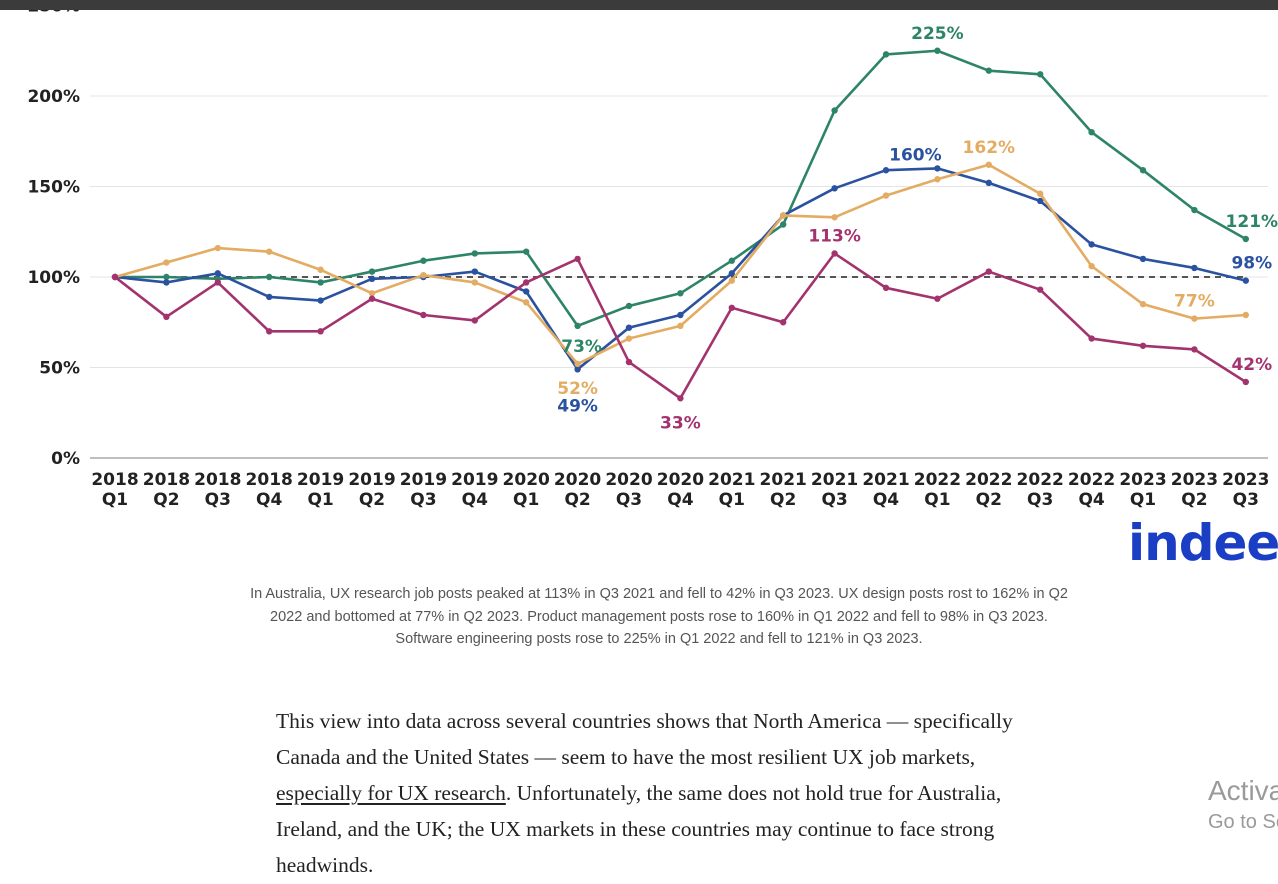 This screenshot has height=884, width=1278. What do you see at coordinates (1194, 302) in the screenshot?
I see `data-label: 77%` at bounding box center [1194, 302].